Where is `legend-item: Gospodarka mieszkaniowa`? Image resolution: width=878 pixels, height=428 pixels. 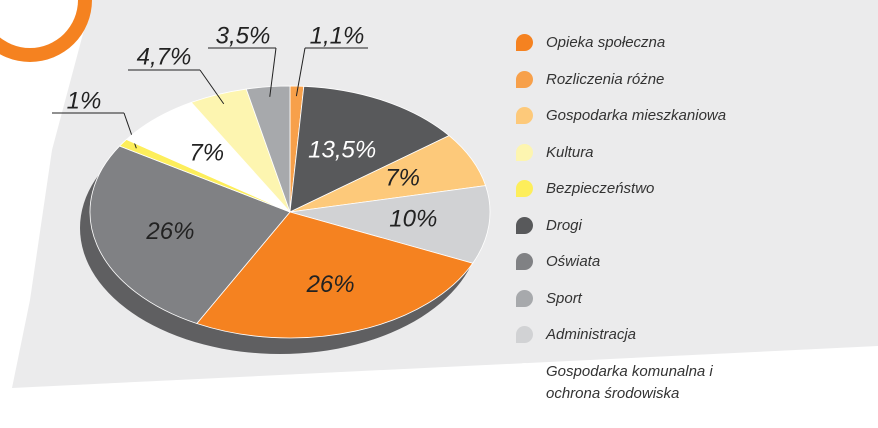
legend-item: Gospodarka mieszkaniowa is located at coordinates (631, 116).